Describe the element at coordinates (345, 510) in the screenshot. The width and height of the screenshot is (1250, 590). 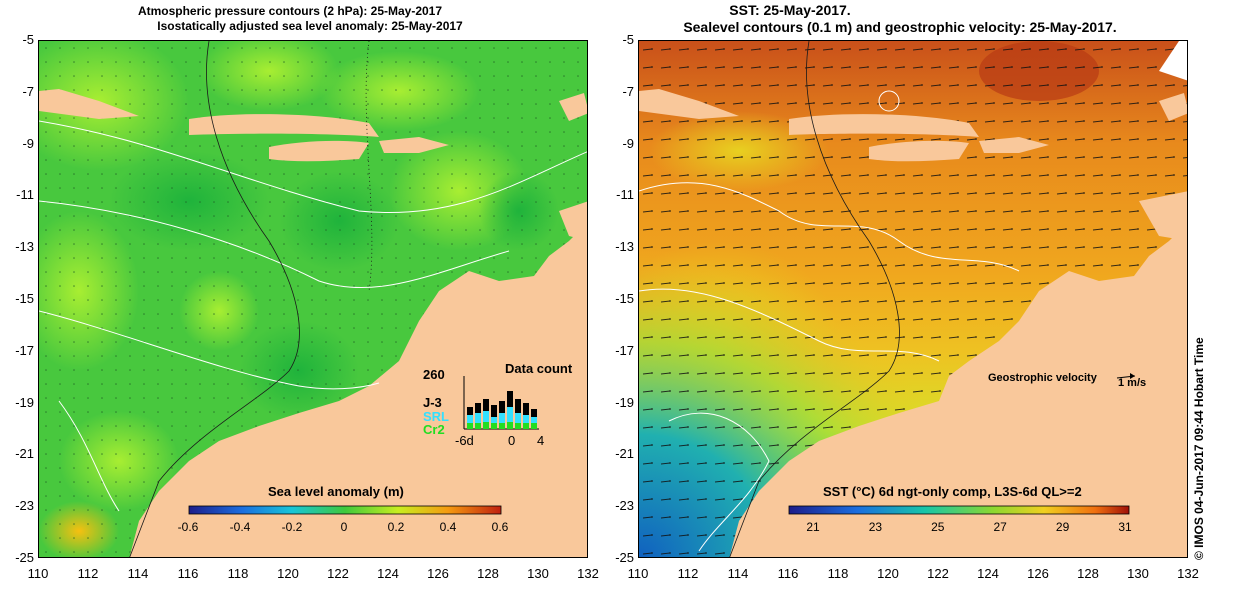
I see `sla-colorbar` at that location.